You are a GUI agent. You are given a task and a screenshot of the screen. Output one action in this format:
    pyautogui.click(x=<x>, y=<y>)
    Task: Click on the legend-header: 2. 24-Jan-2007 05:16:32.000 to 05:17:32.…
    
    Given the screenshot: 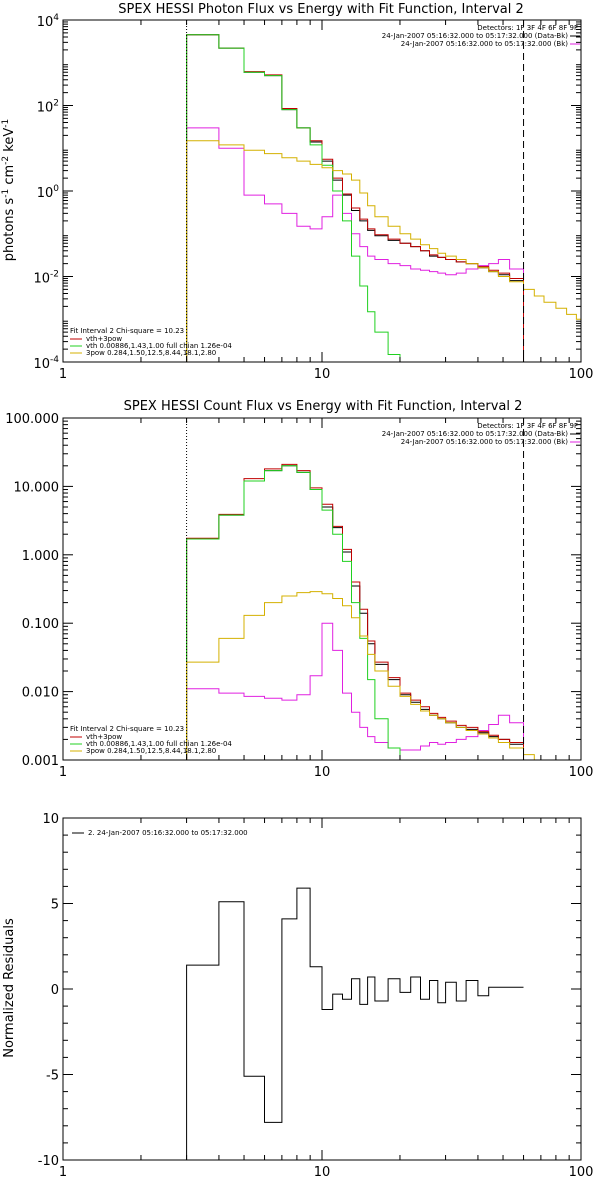 What is the action you would take?
    pyautogui.click(x=160, y=833)
    